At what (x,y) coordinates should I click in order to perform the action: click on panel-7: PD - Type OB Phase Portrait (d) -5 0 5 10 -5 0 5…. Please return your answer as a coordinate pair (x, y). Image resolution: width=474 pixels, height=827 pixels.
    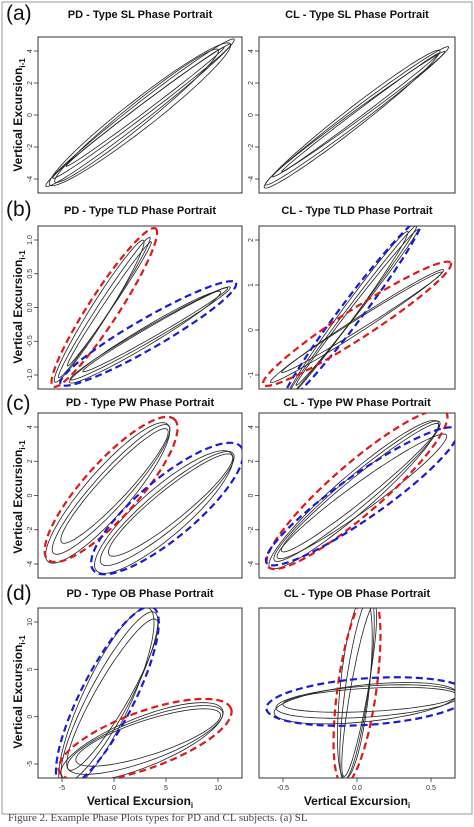
    Looking at the image, I should click on (124, 687).